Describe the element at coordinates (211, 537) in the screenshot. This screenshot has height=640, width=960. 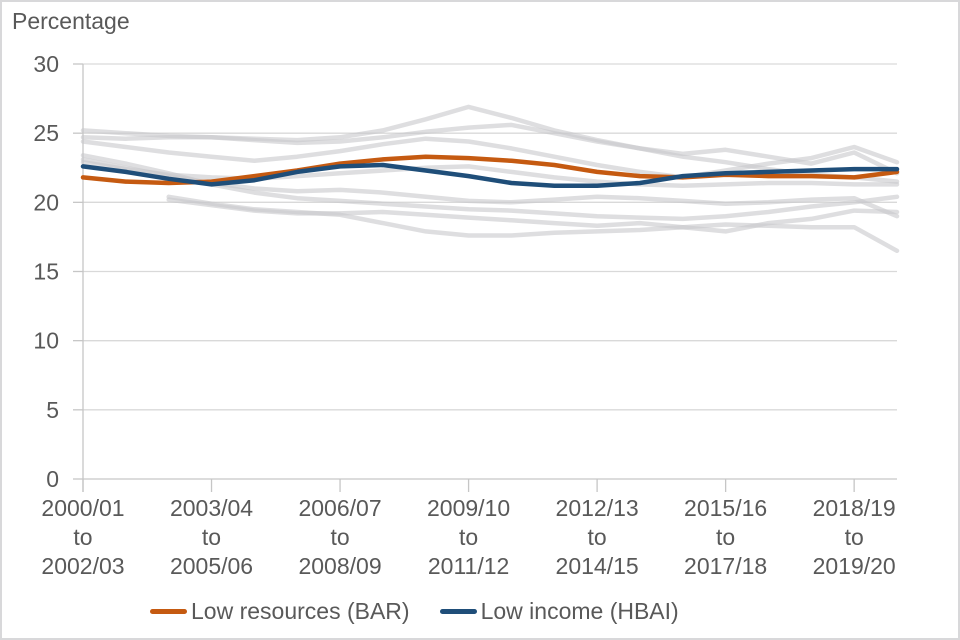
I see `x-tick-label: 2003/04 to 2005/06` at that location.